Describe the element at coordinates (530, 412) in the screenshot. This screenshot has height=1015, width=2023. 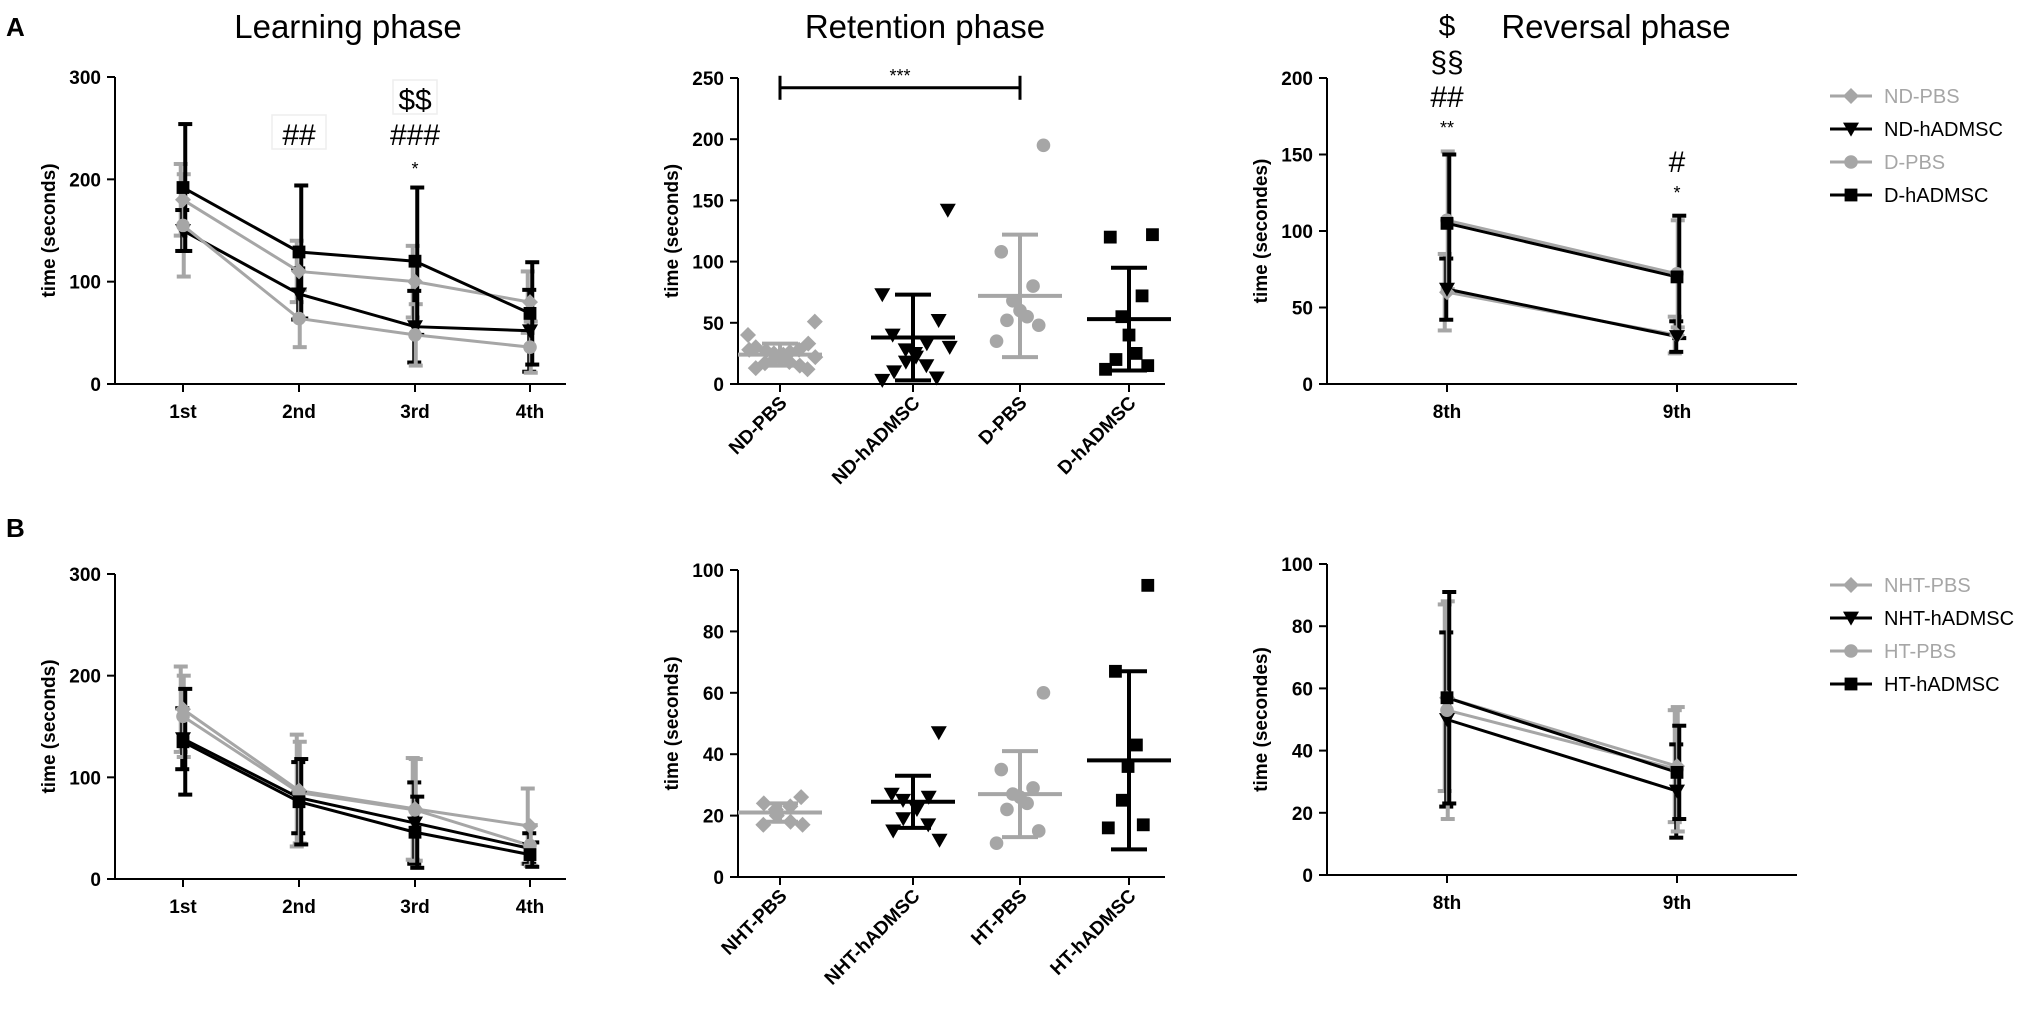
I see `x-tick-label: 4th` at that location.